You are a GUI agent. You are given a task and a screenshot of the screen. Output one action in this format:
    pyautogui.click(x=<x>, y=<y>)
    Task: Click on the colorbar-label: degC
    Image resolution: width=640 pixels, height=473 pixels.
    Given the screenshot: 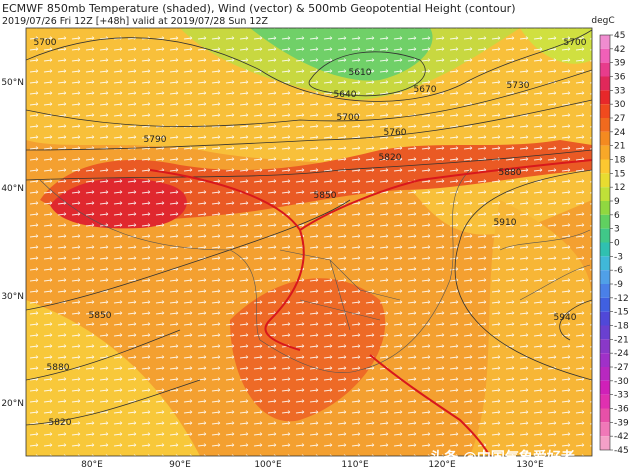 What is the action you would take?
    pyautogui.click(x=602, y=21)
    